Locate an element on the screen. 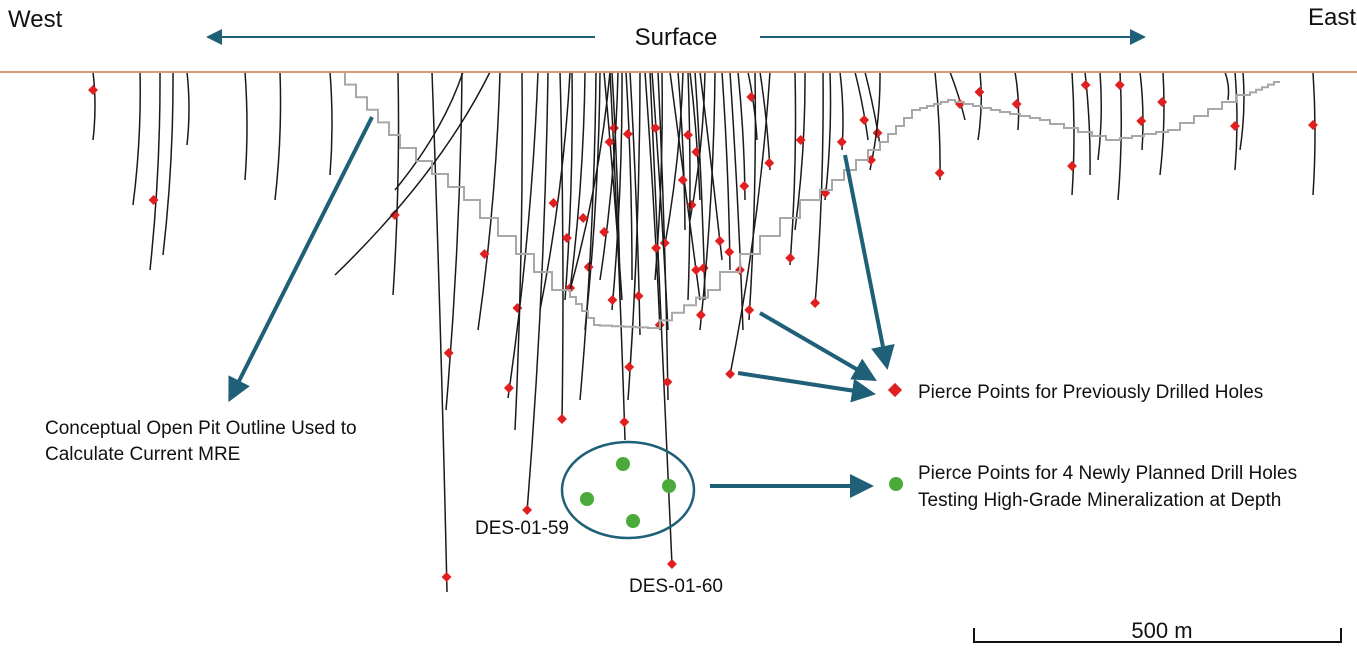 Image resolution: width=1357 pixels, height=653 pixels. legend-diamond is located at coordinates (895, 390).